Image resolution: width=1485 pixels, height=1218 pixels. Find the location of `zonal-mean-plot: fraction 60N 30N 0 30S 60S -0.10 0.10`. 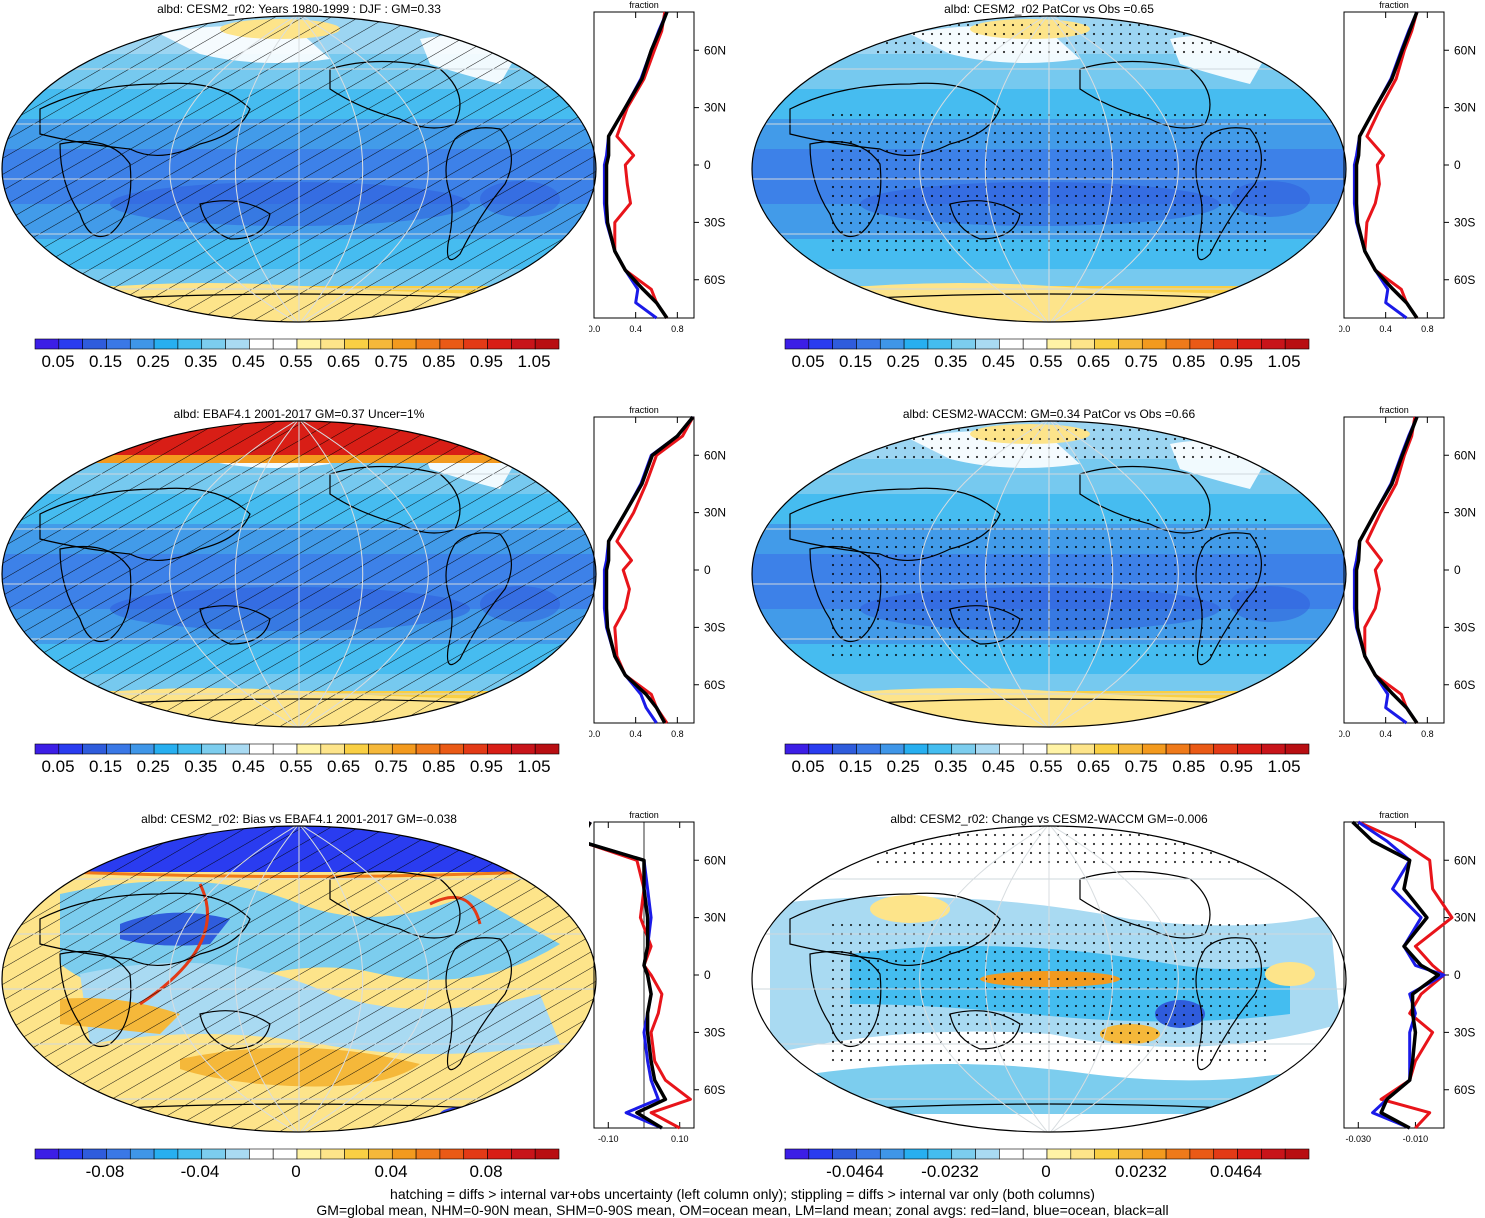

zonal-mean-plot: fraction 60N 30N 0 30S 60S -0.10 0.10 is located at coordinates (657, 977).